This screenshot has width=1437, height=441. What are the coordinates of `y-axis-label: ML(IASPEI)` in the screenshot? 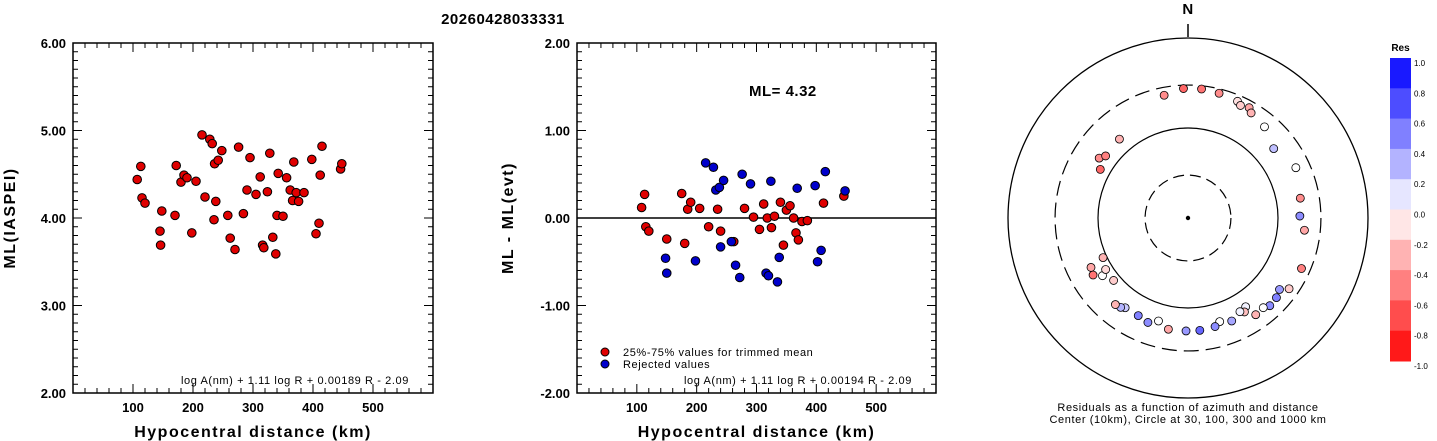 It's located at (10, 217).